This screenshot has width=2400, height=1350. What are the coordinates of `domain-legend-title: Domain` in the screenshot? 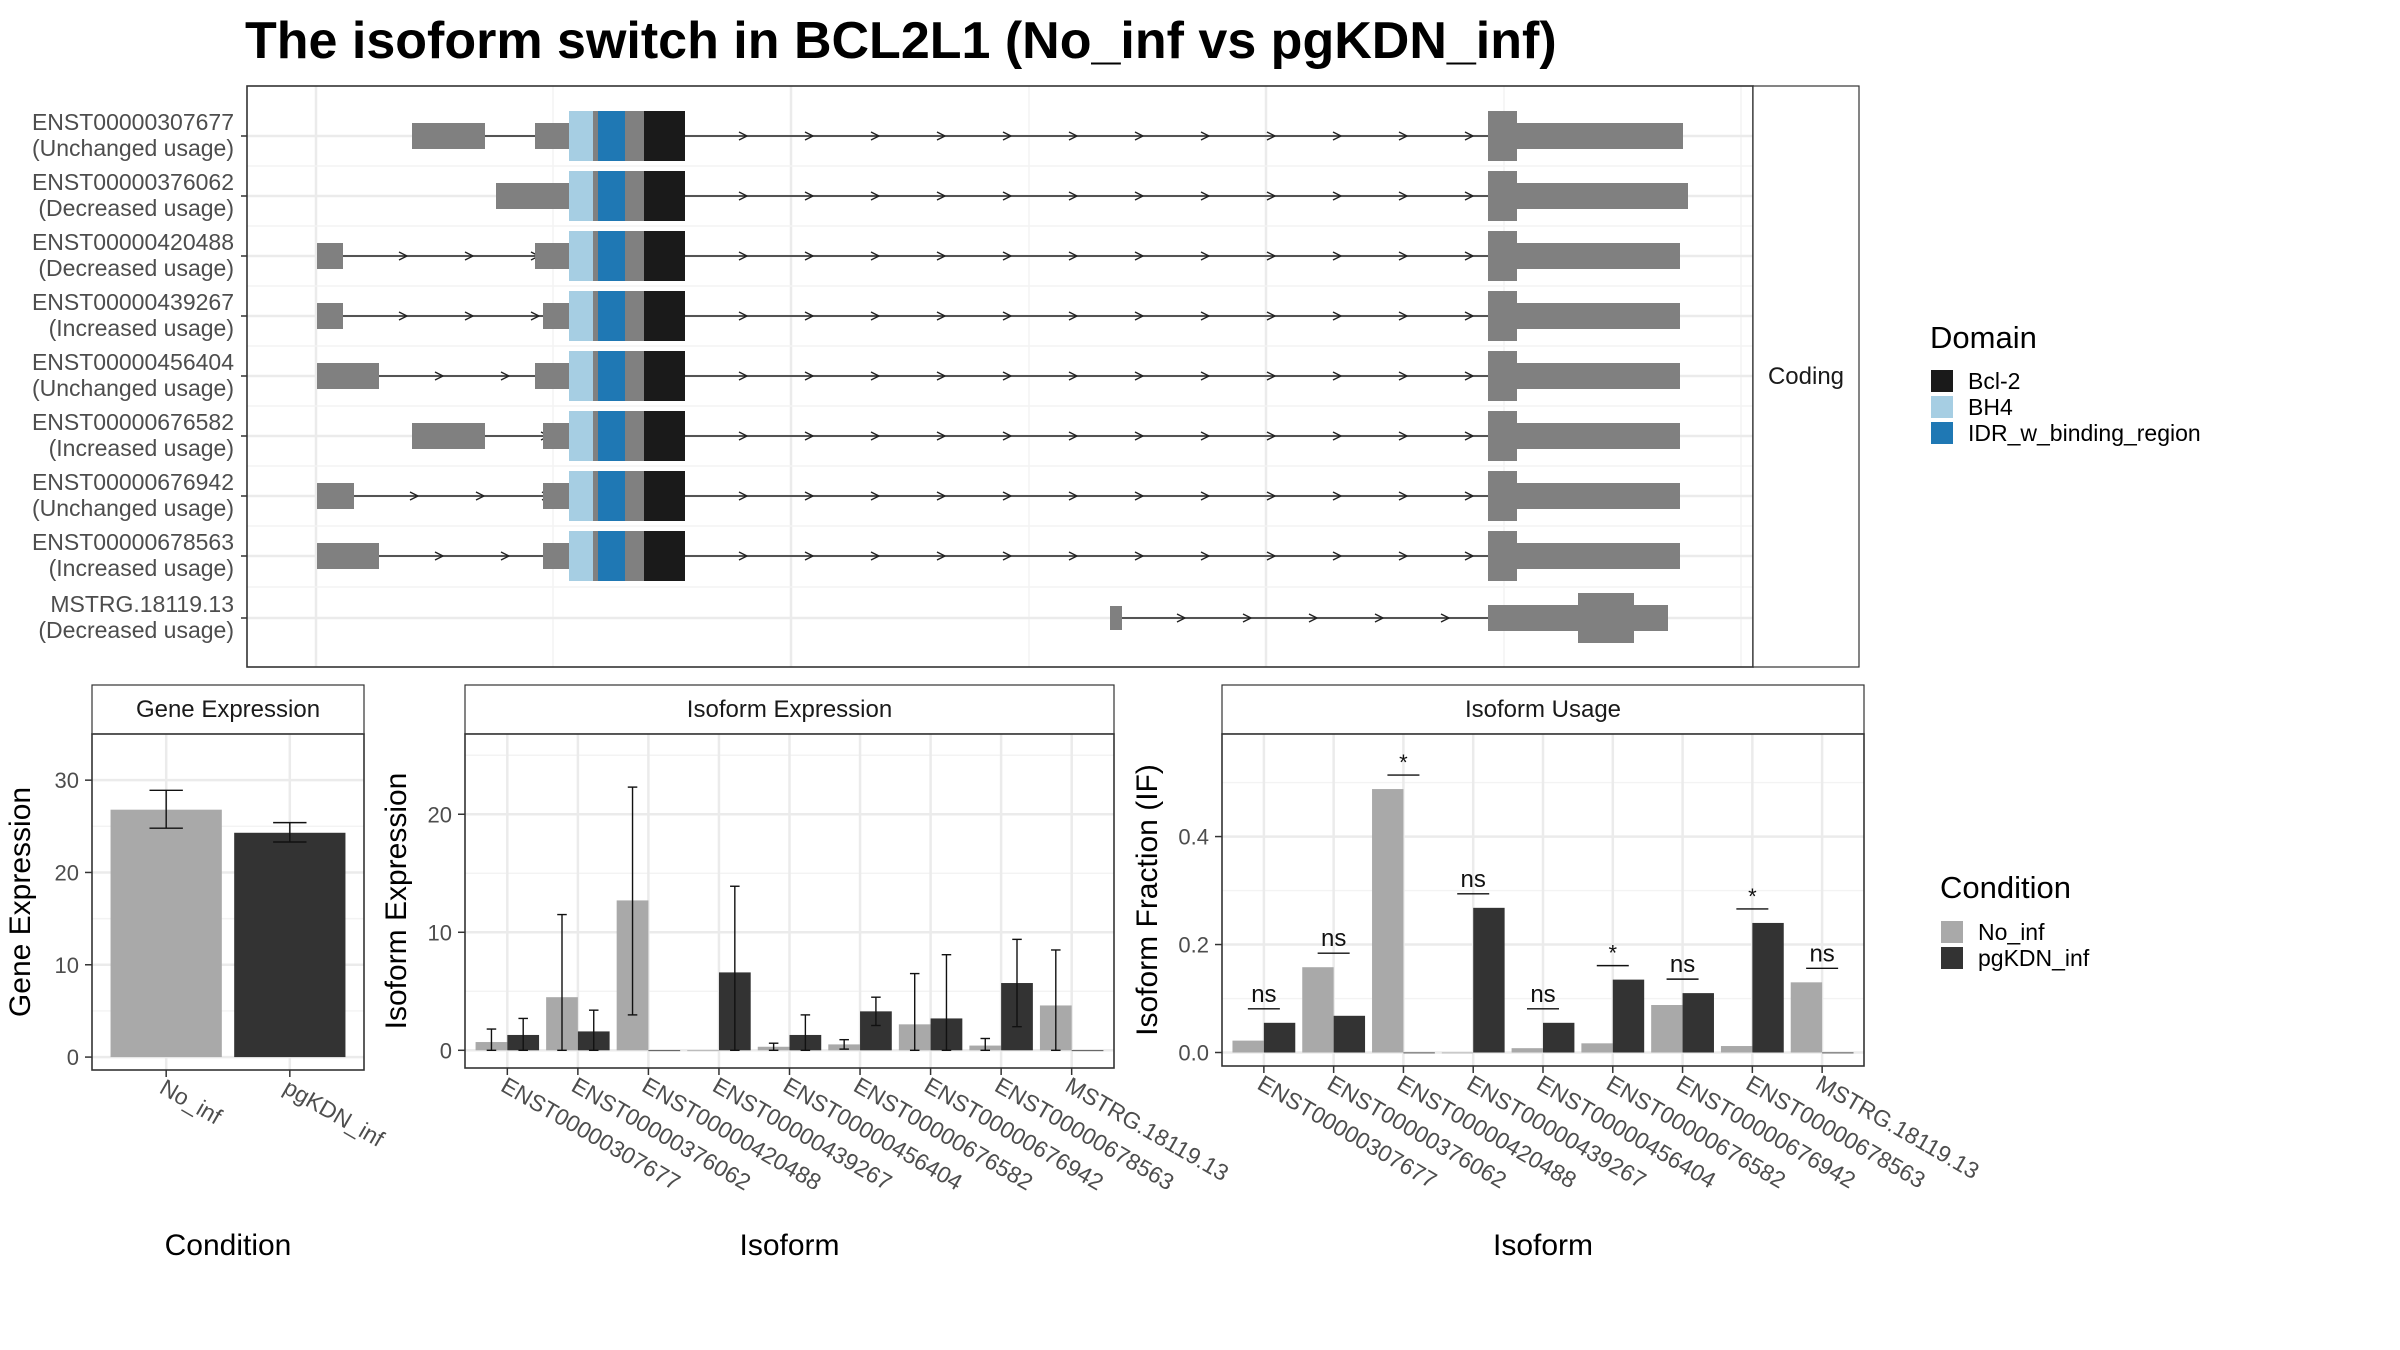 It's located at (1983, 337).